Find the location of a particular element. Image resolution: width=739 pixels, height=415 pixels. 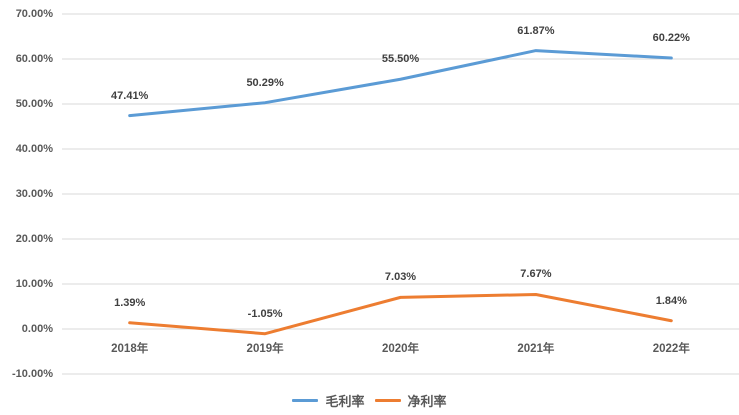

y-axis-tick-label: 50.00% is located at coordinates (34, 104).